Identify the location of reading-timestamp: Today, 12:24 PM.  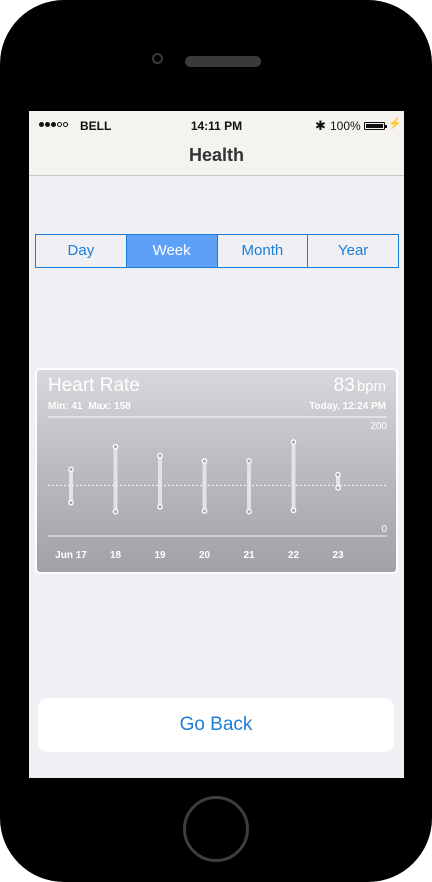
(347, 406).